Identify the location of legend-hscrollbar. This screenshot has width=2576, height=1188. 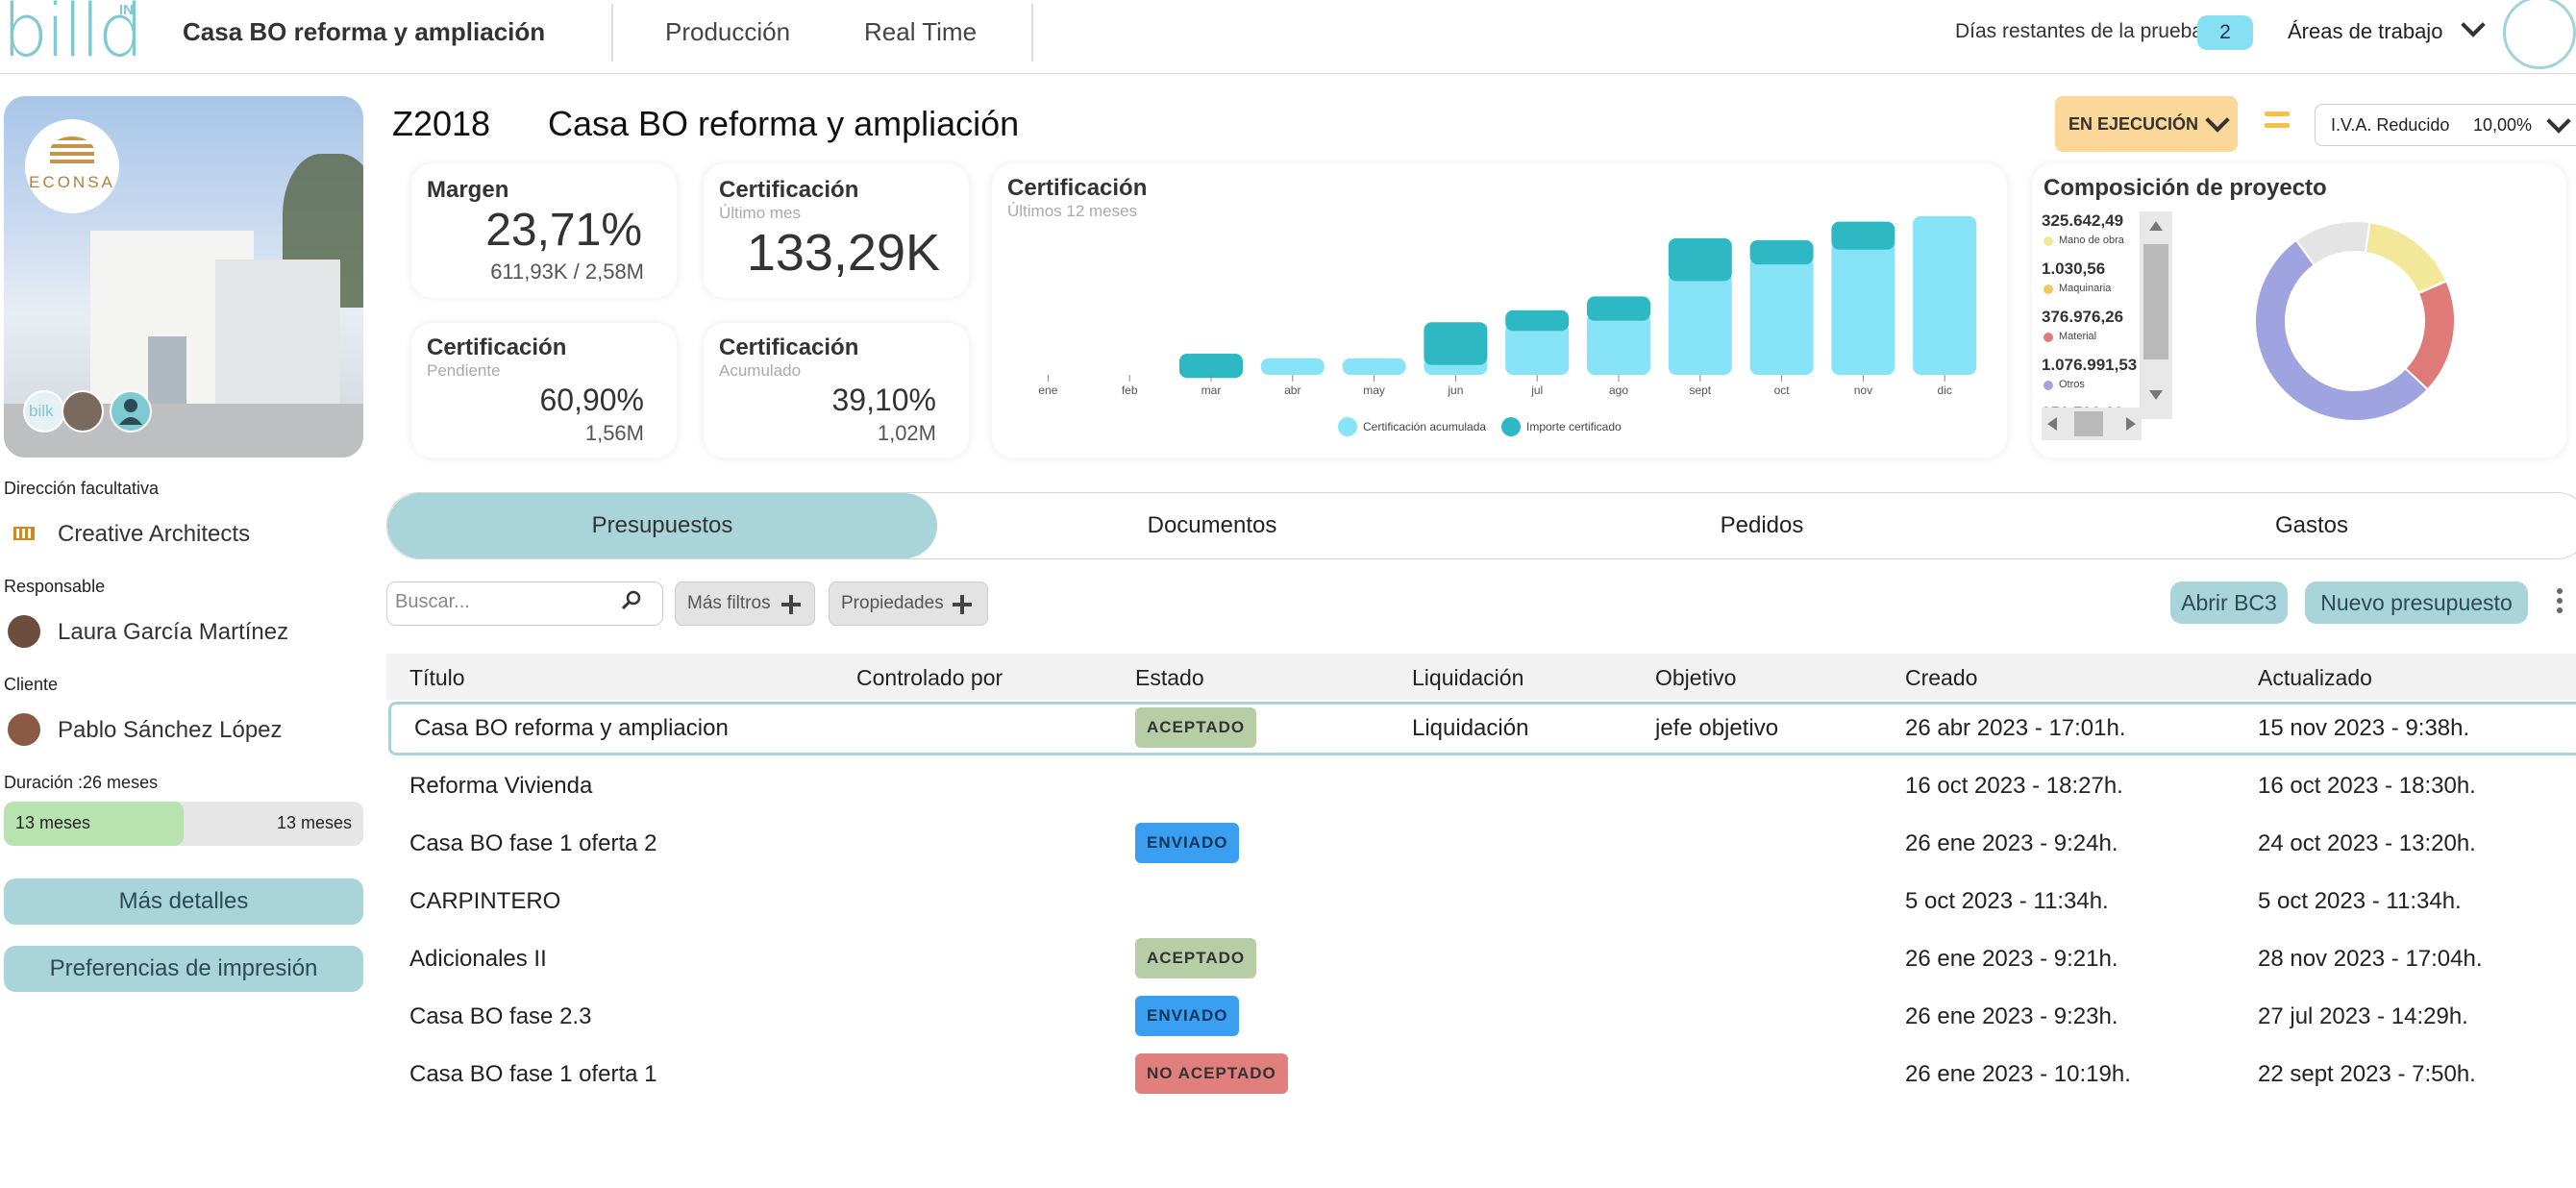
(2092, 424).